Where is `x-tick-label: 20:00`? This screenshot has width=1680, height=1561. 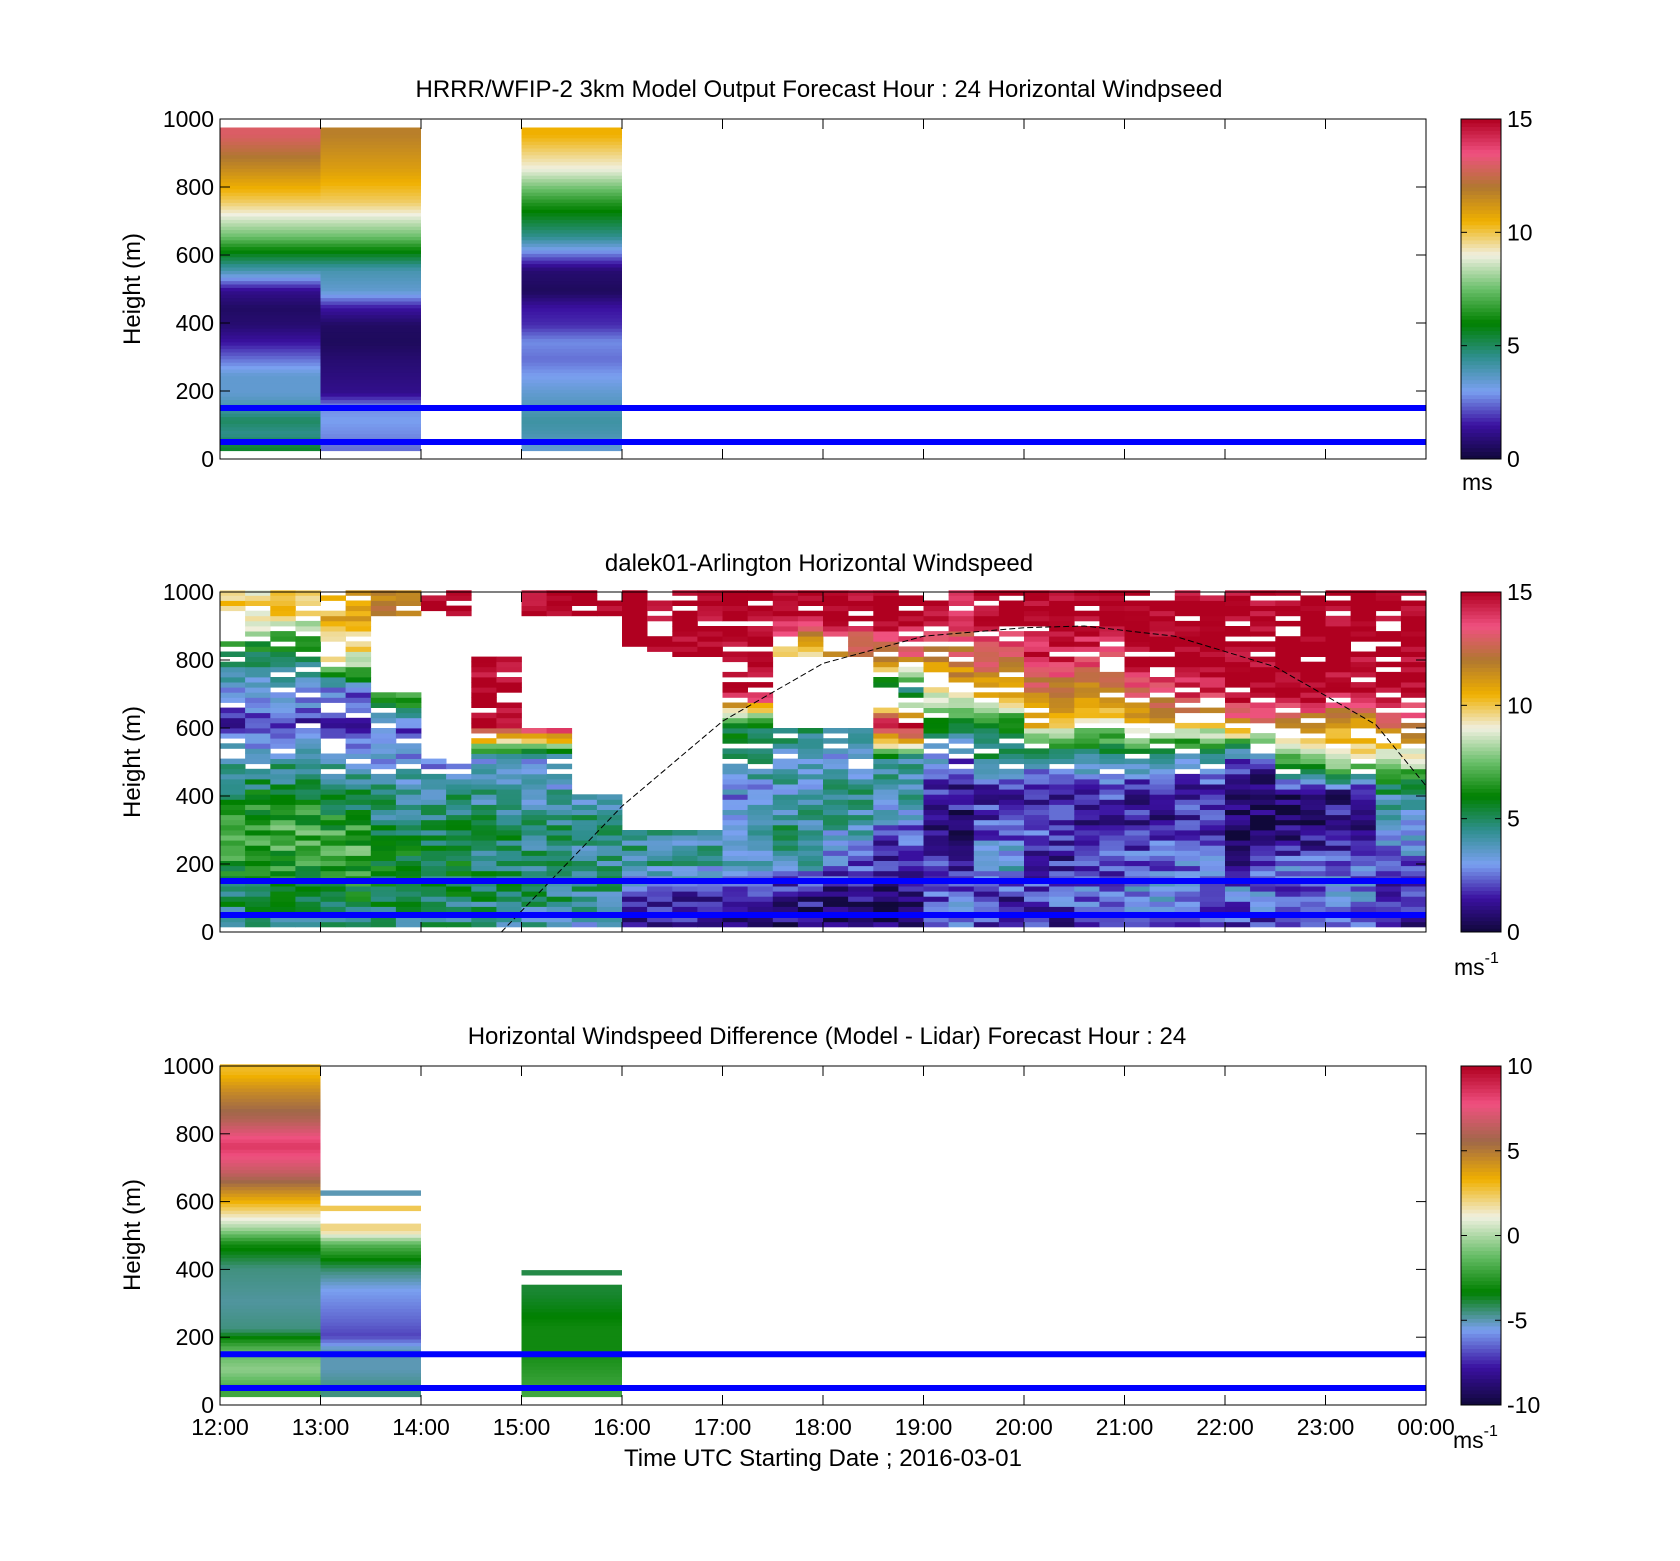 x-tick-label: 20:00 is located at coordinates (1024, 1427).